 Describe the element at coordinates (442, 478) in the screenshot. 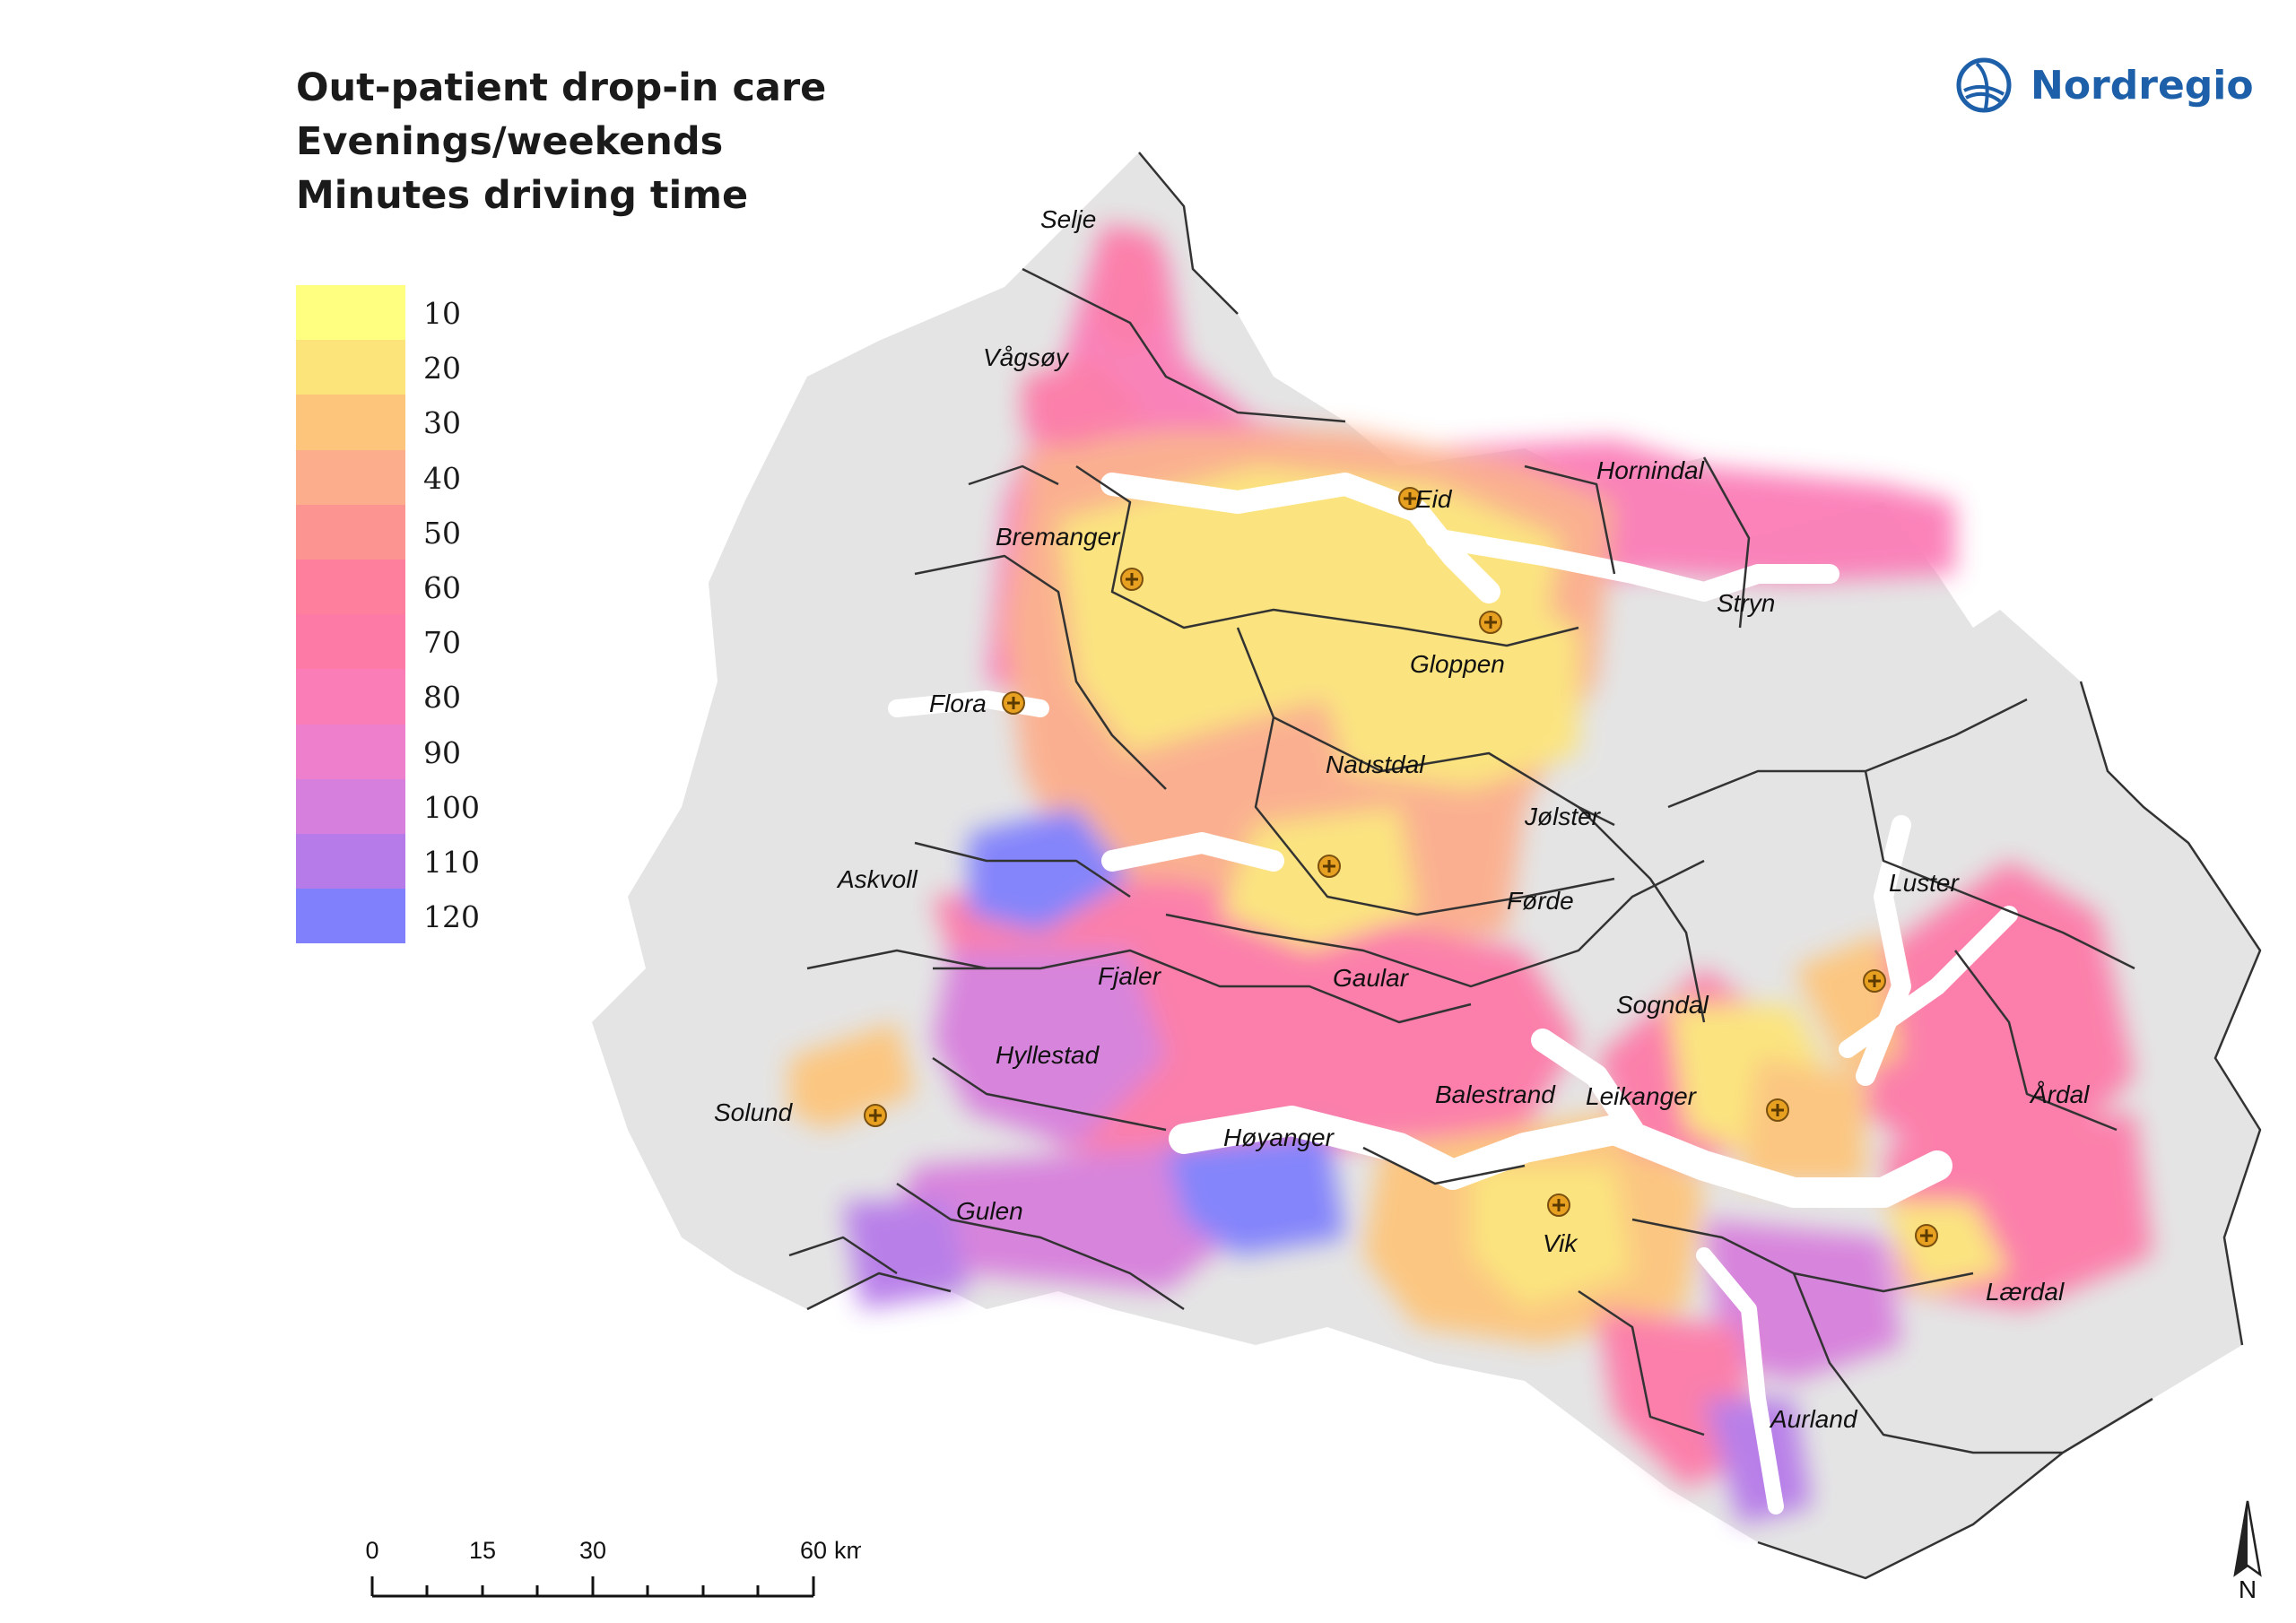

I see `legend-label: 40` at that location.